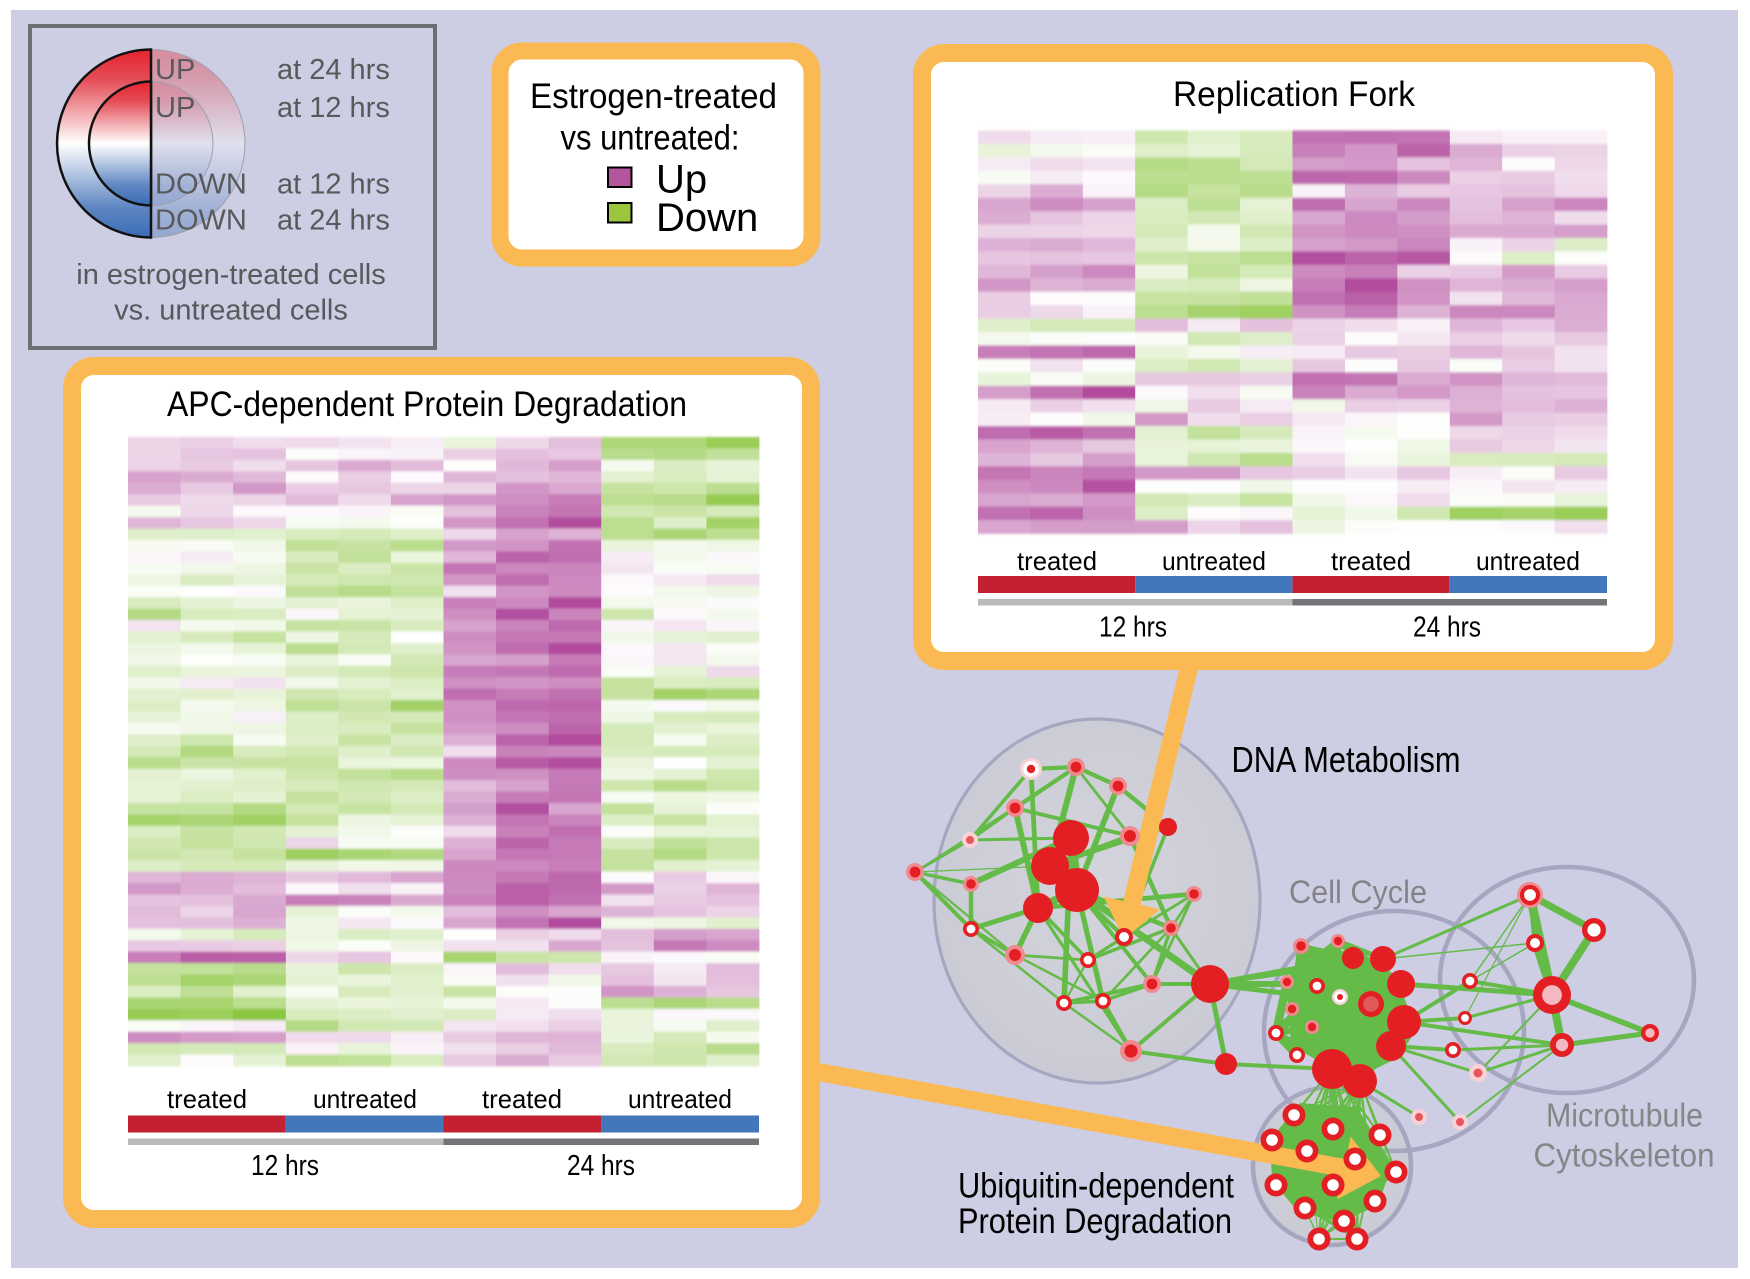  Describe the element at coordinates (681, 180) in the screenshot. I see `svg-text: Up` at that location.